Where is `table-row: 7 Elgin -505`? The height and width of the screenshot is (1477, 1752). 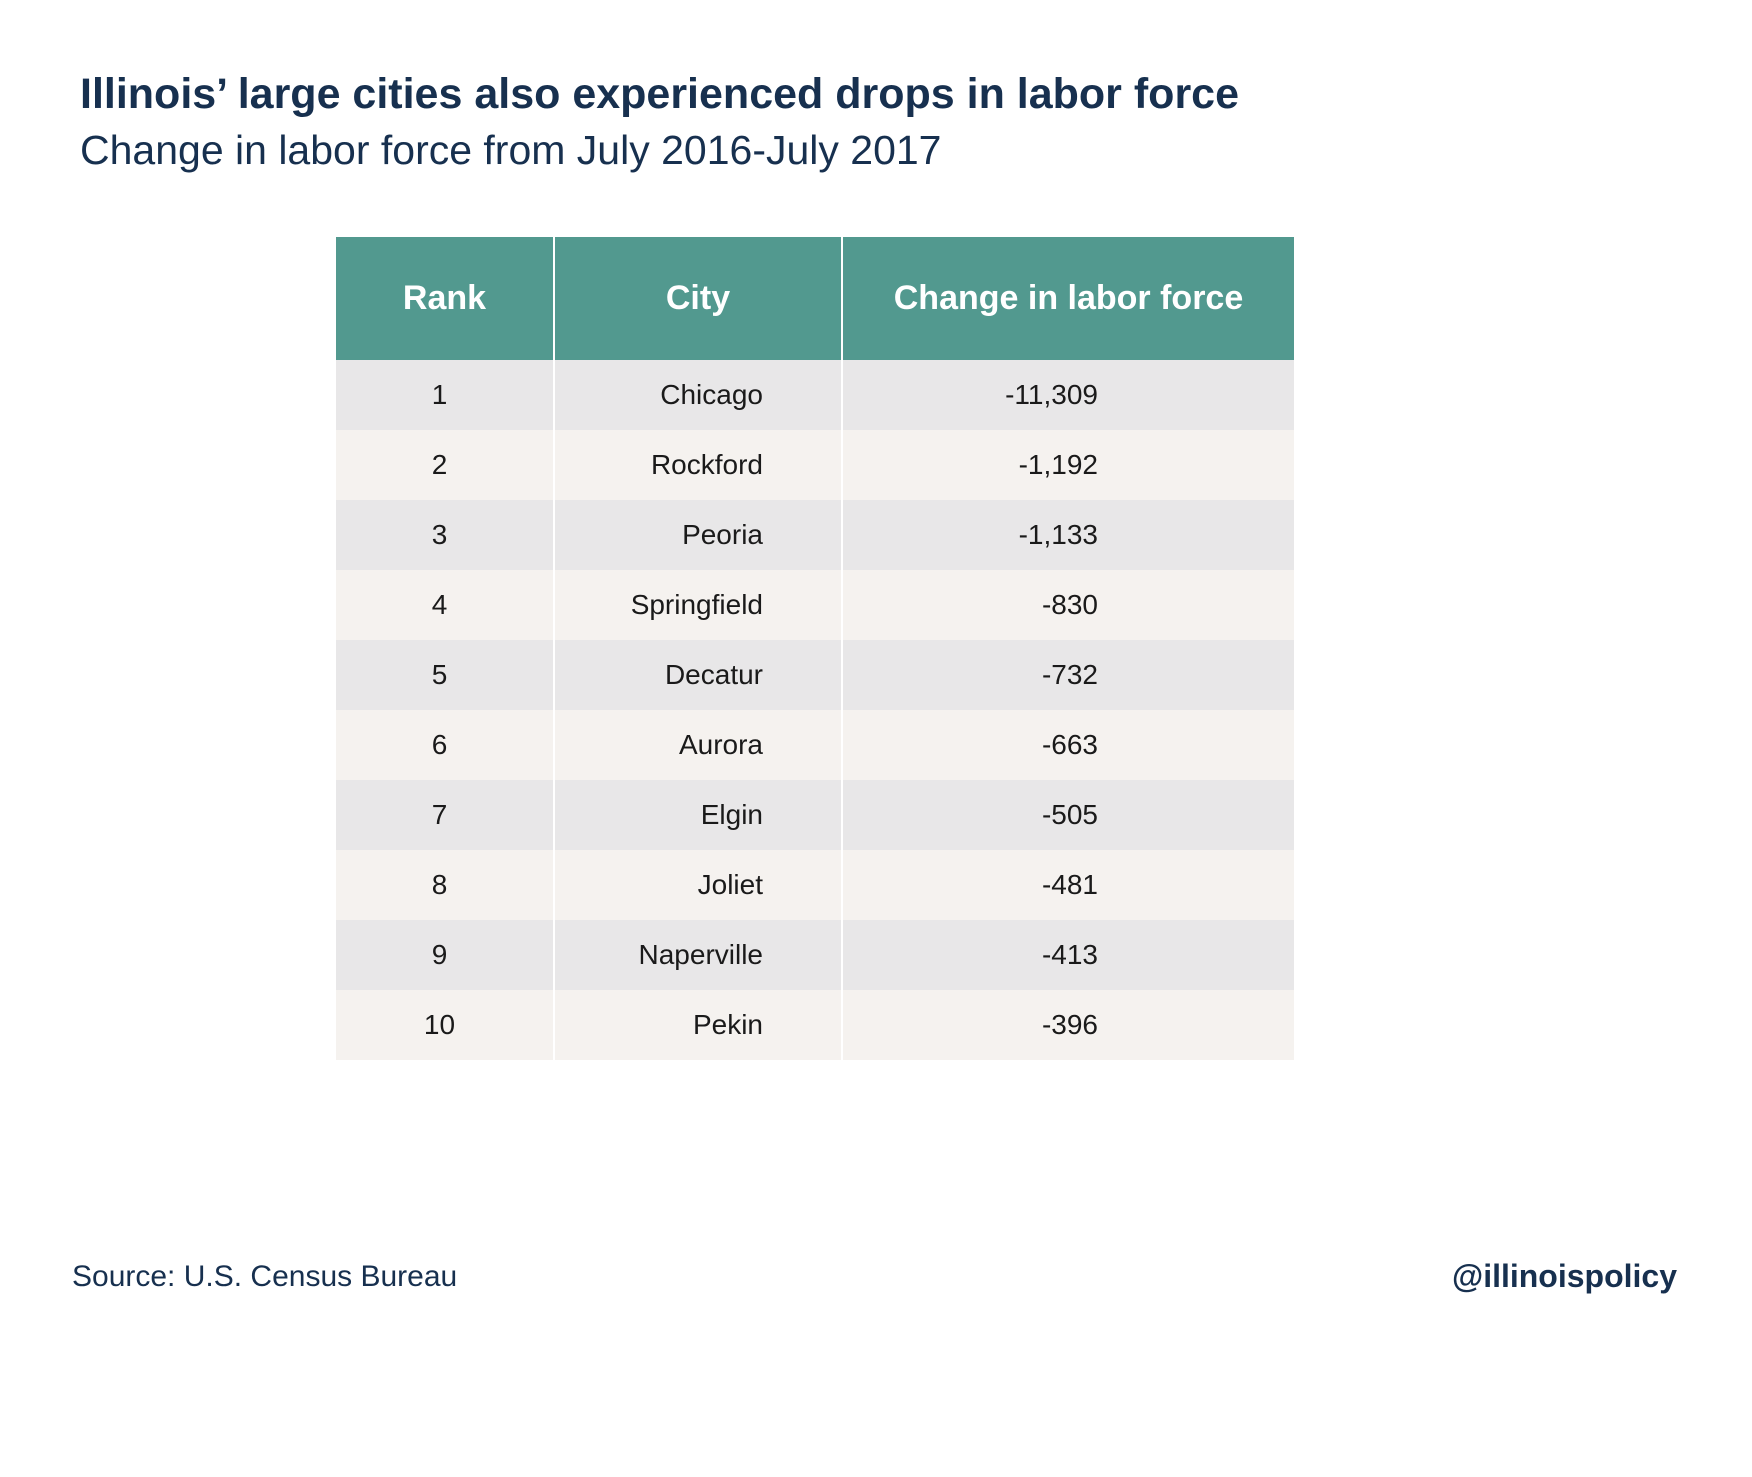 table-row: 7 Elgin -505 is located at coordinates (815, 815).